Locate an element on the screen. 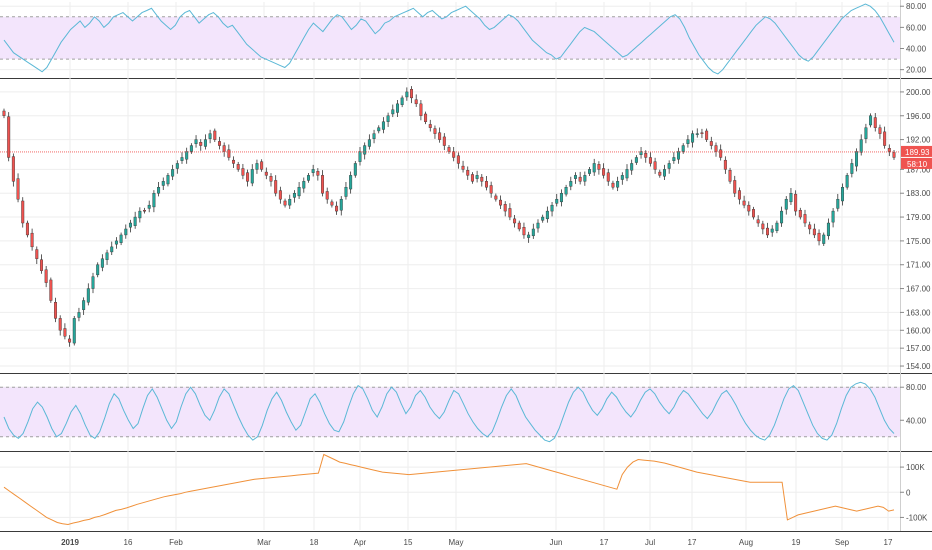 The height and width of the screenshot is (550, 932). value-tick-label: 183.00 is located at coordinates (918, 193).